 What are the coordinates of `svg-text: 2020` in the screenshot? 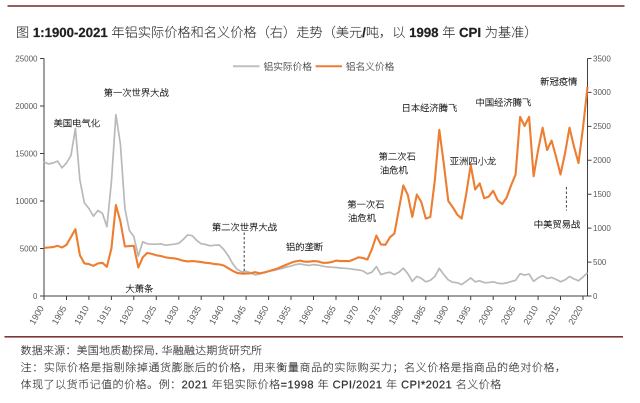 It's located at (575, 315).